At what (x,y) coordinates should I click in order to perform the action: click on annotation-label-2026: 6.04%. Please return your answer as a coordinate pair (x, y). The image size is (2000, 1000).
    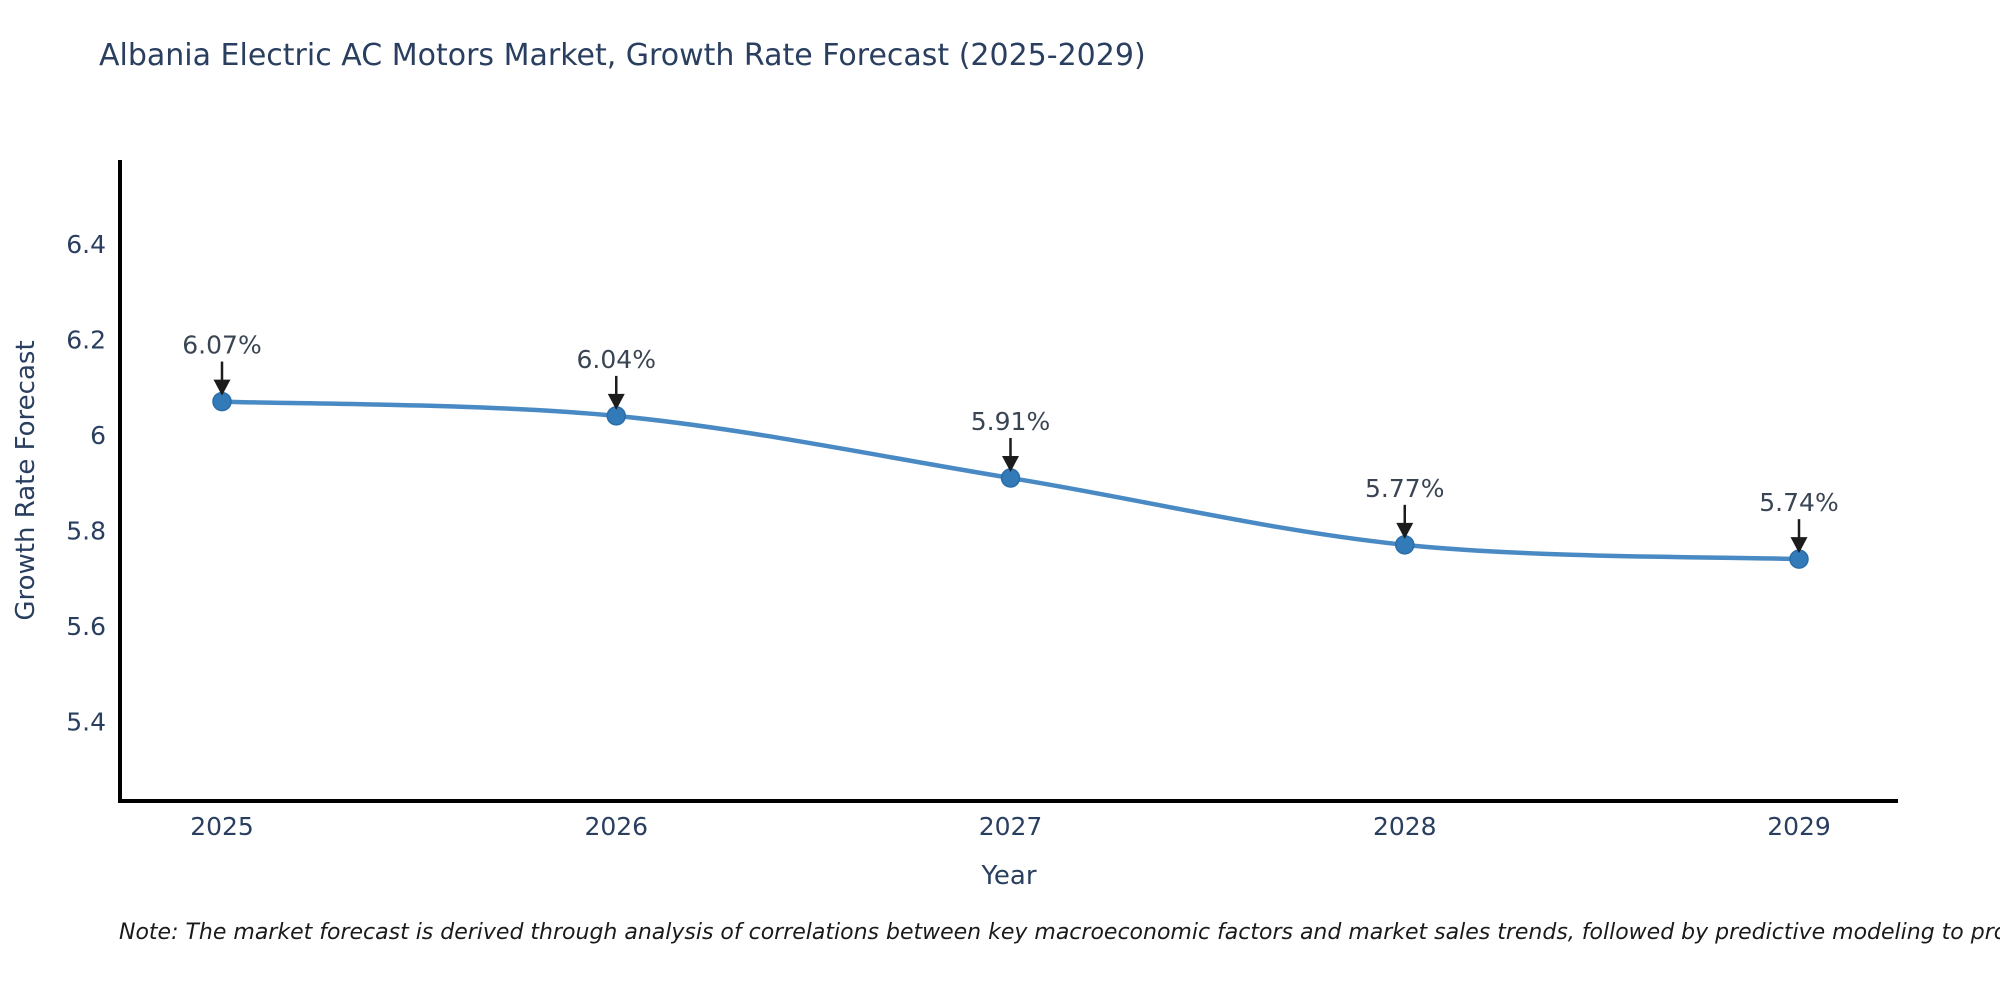
    Looking at the image, I should click on (616, 359).